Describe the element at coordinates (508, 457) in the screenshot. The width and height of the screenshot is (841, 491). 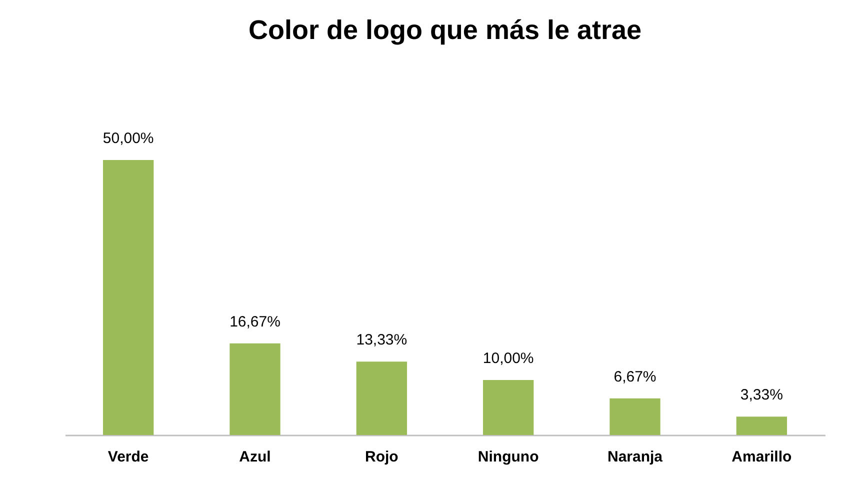
I see `x-tick-label: Ninguno` at that location.